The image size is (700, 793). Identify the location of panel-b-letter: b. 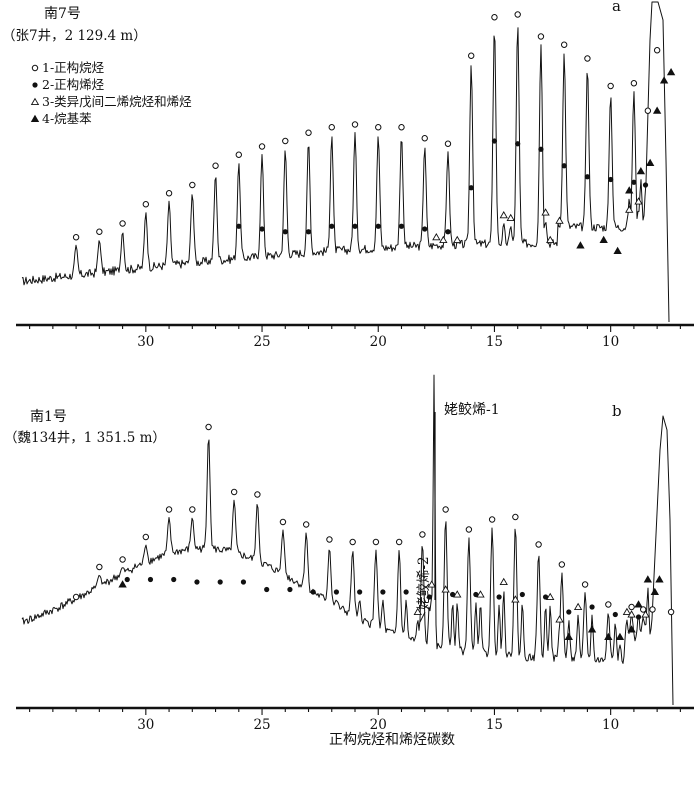
(617, 411).